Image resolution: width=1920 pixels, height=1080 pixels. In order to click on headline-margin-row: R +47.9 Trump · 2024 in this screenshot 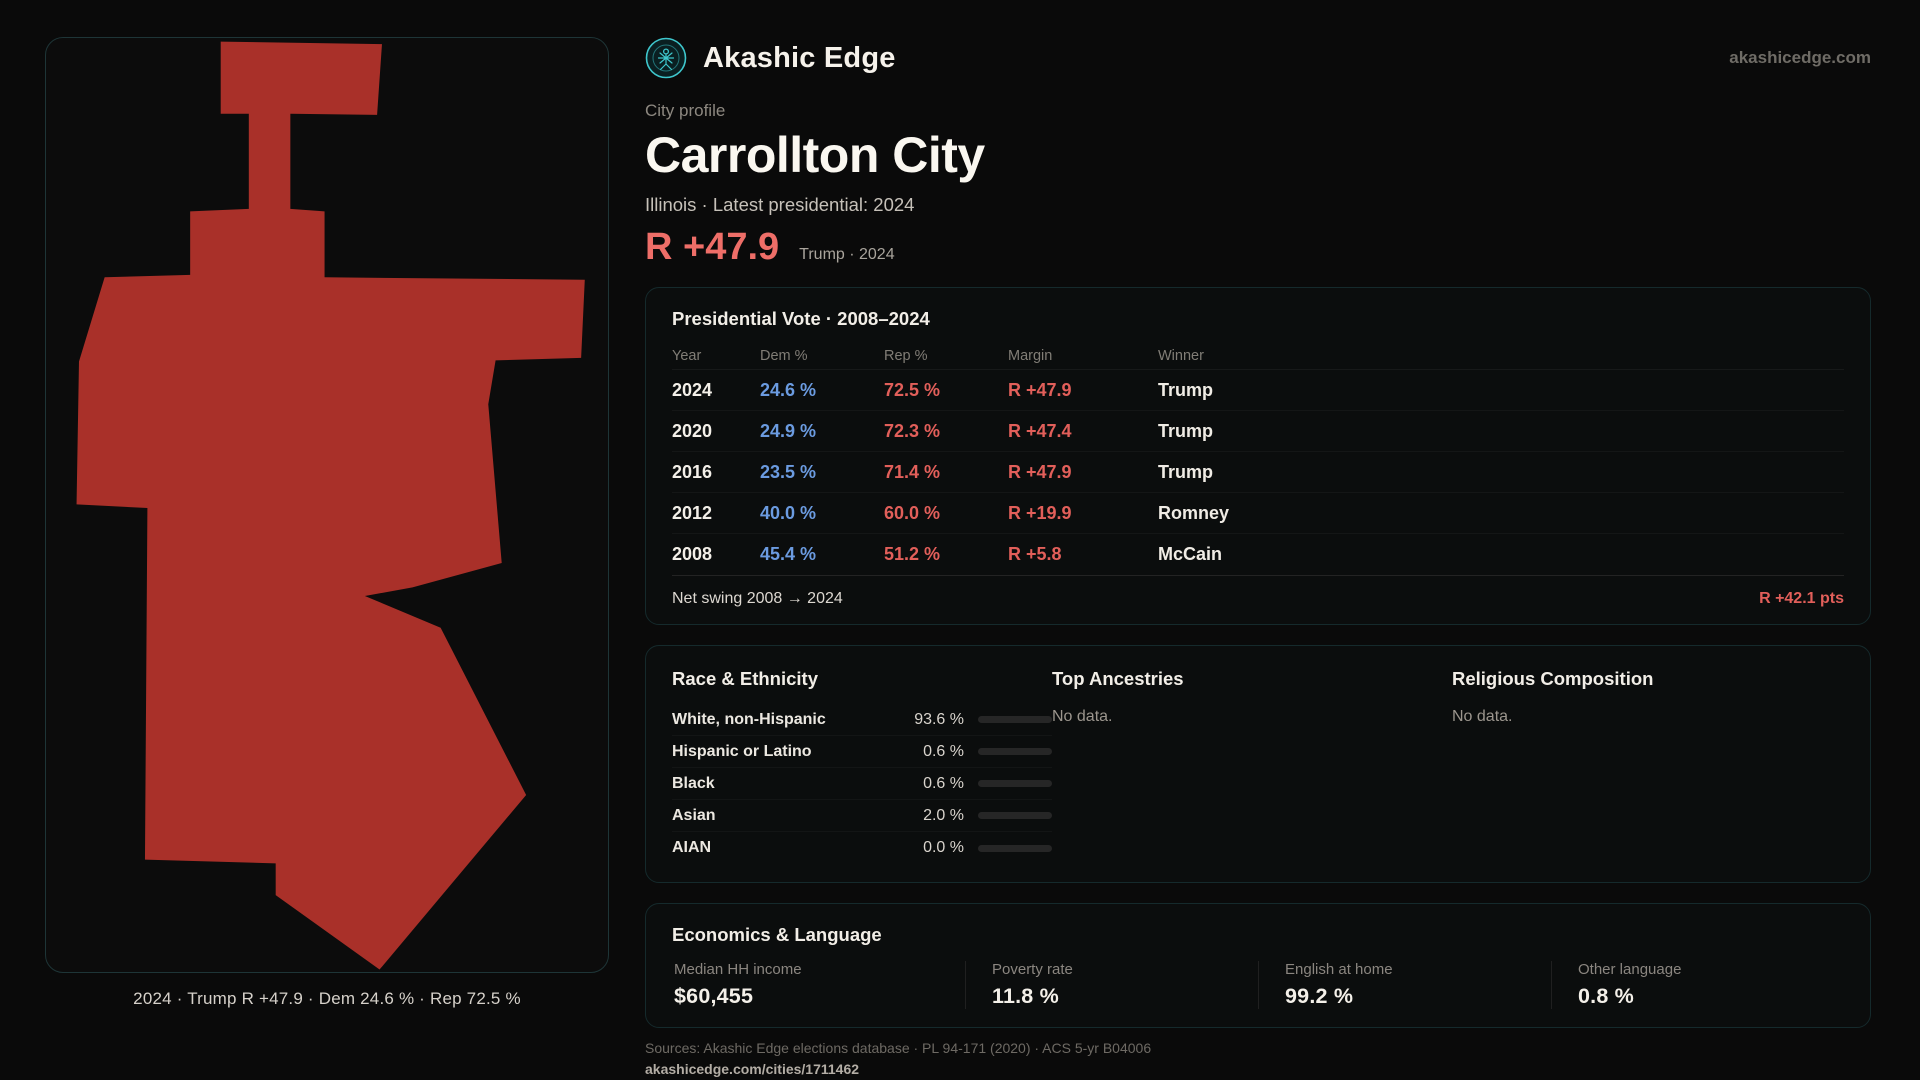, I will do `click(1258, 247)`.